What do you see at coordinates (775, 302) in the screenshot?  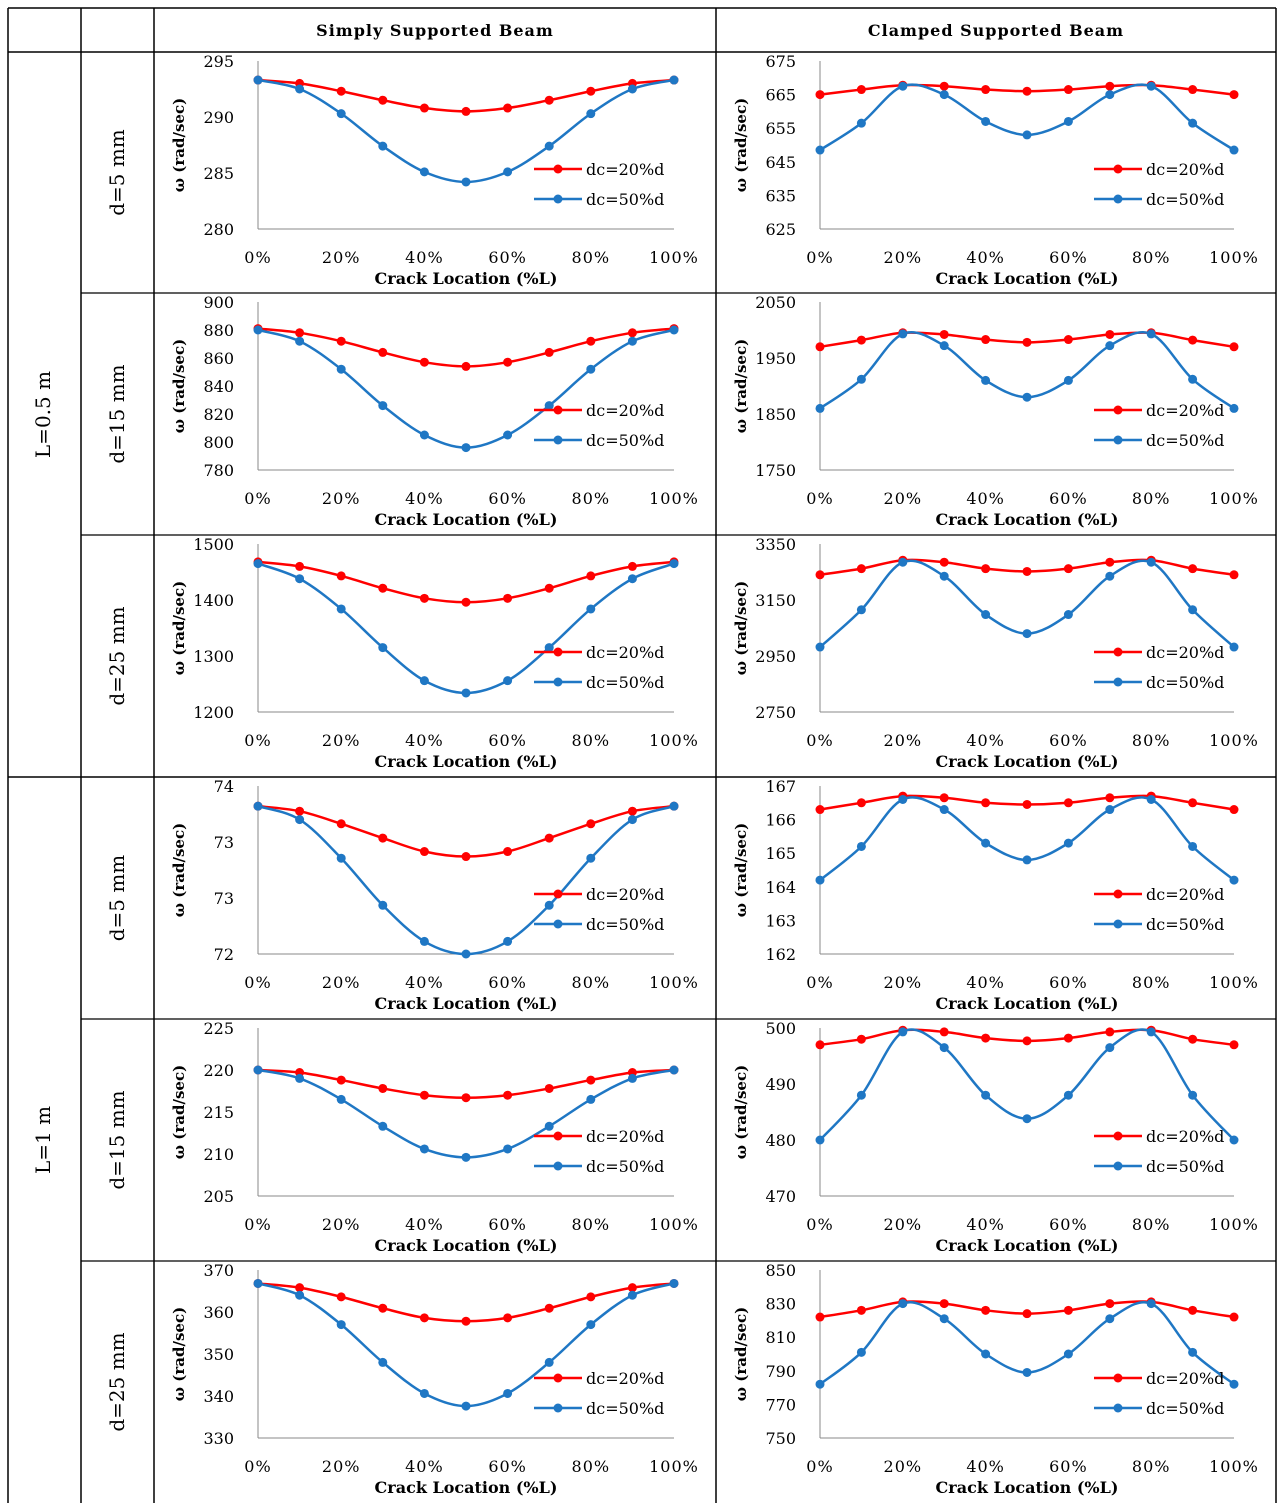 I see `y-tick-label: 2050` at bounding box center [775, 302].